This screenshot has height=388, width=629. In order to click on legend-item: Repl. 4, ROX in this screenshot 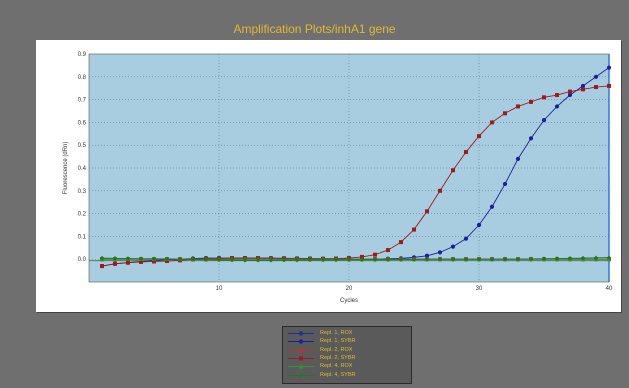, I will do `click(347, 366)`.